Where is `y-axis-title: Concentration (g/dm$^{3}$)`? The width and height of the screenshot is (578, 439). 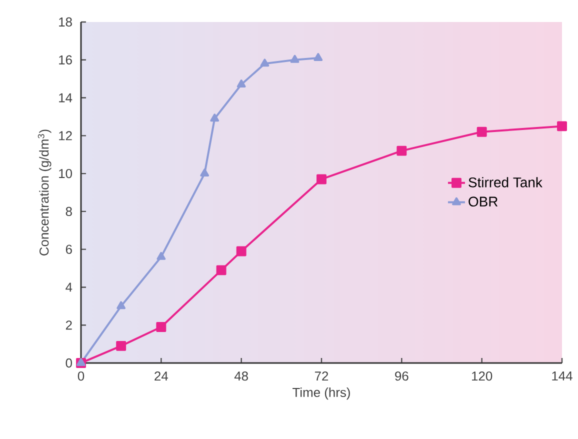
y-axis-title: Concentration (g/dm$^{3}$) is located at coordinates (45, 193).